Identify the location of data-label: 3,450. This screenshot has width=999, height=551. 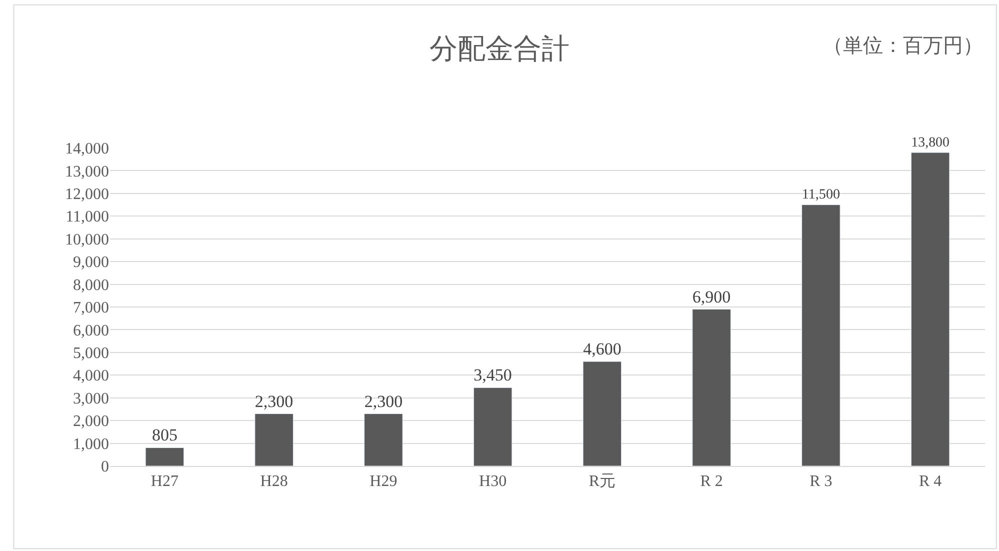
(493, 375).